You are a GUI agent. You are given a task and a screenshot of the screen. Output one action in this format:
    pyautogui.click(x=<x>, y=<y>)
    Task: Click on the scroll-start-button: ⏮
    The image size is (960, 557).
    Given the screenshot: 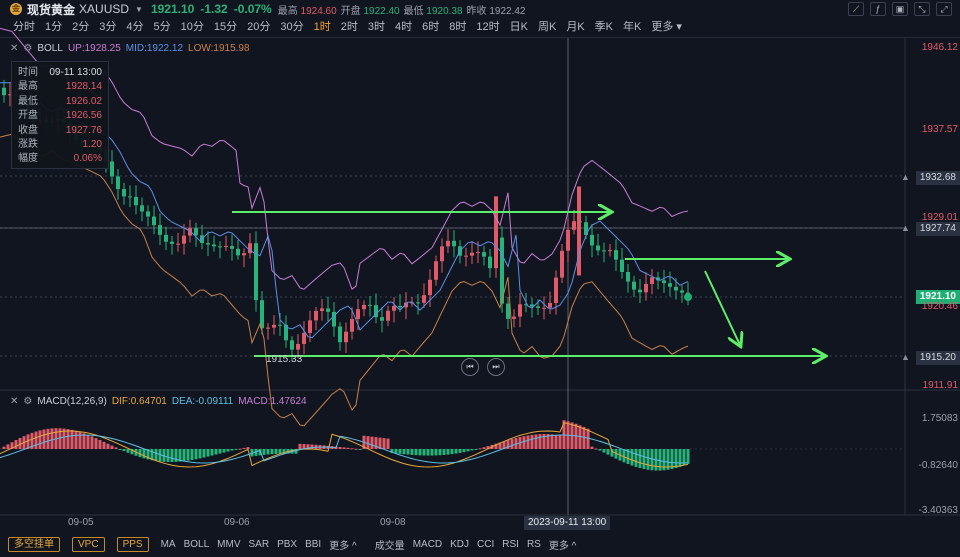 What is the action you would take?
    pyautogui.click(x=470, y=367)
    